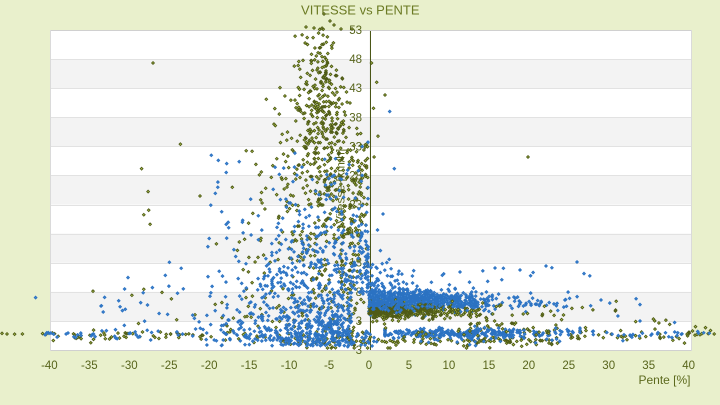  I want to click on svg-text: 15, so click(489, 366).